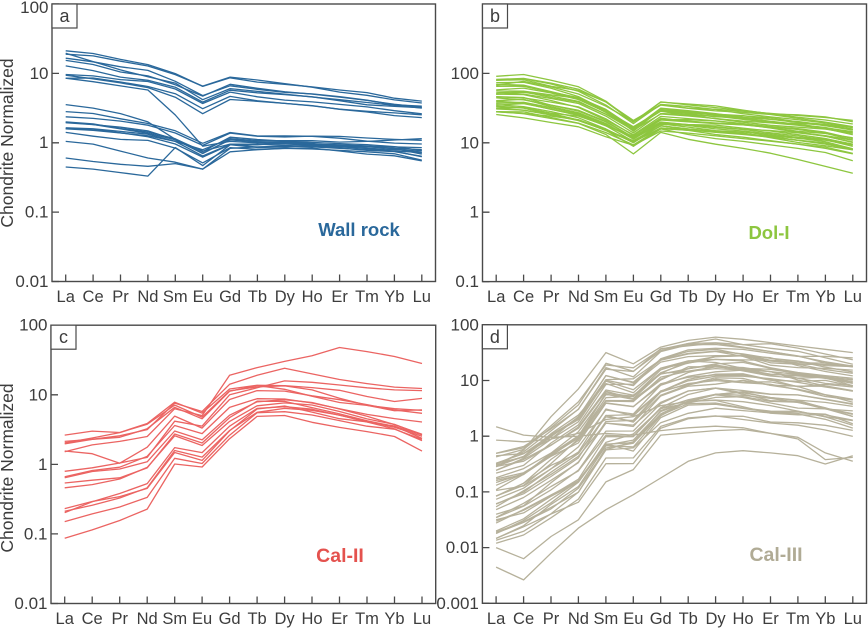 The width and height of the screenshot is (868, 628). What do you see at coordinates (775, 555) in the screenshot?
I see `svg-text: Cal-III` at bounding box center [775, 555].